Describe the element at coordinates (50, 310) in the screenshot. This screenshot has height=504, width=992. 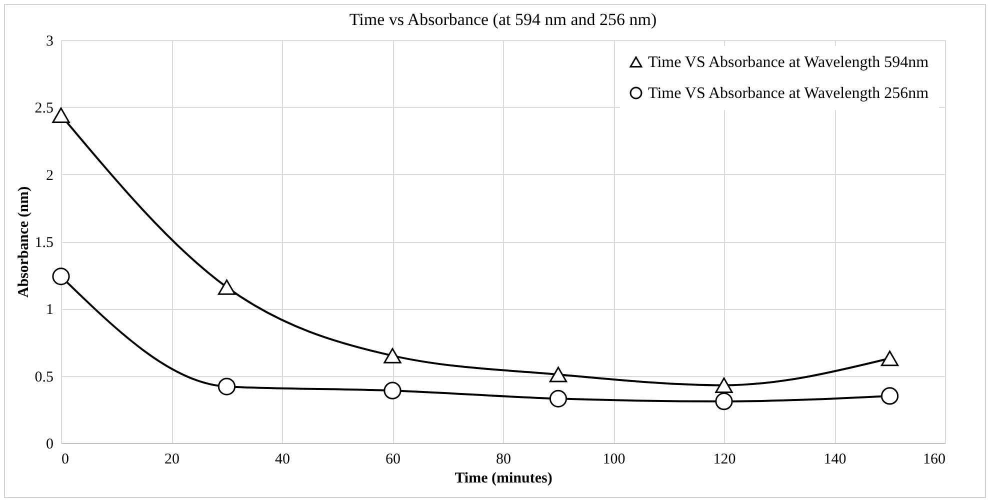
I see `y-tick-label: 1` at that location.